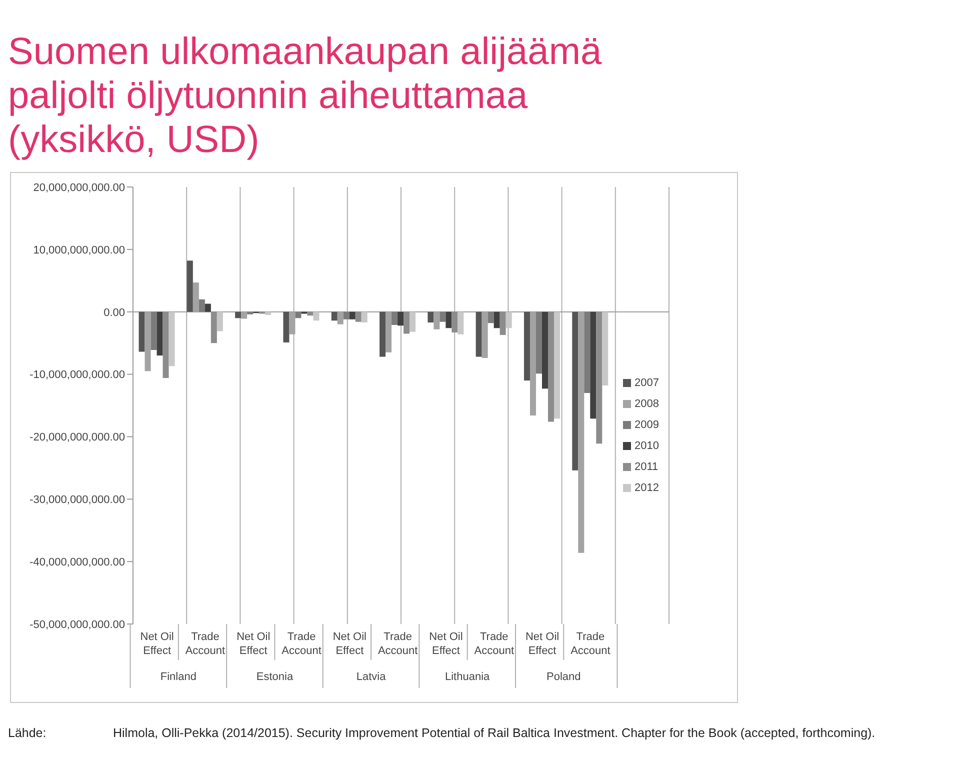 Image resolution: width=959 pixels, height=758 pixels. What do you see at coordinates (371, 677) in the screenshot?
I see `text: Latvia` at bounding box center [371, 677].